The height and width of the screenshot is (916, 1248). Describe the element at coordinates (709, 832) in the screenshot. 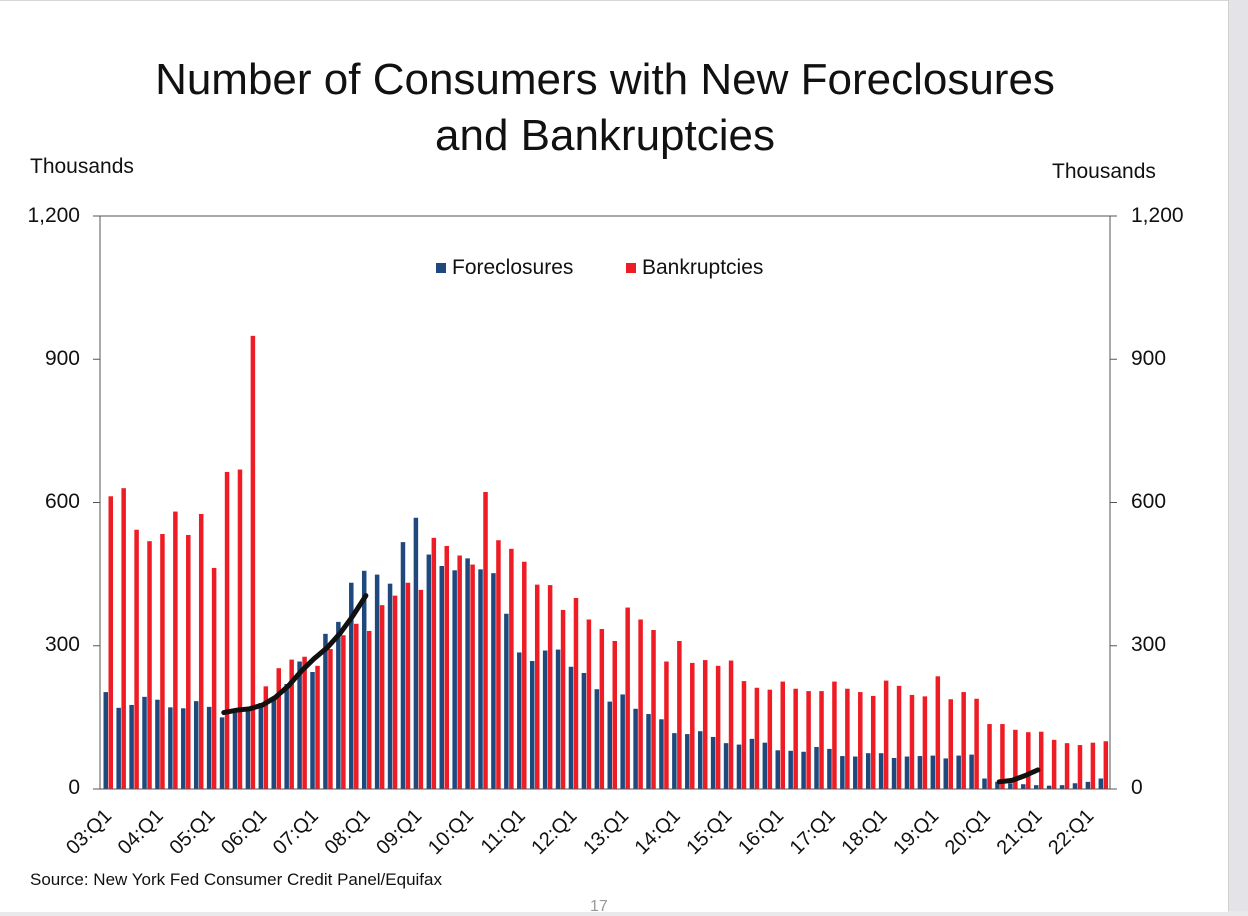

I see `x-tick-label-15-Q1: 15:Q1` at that location.